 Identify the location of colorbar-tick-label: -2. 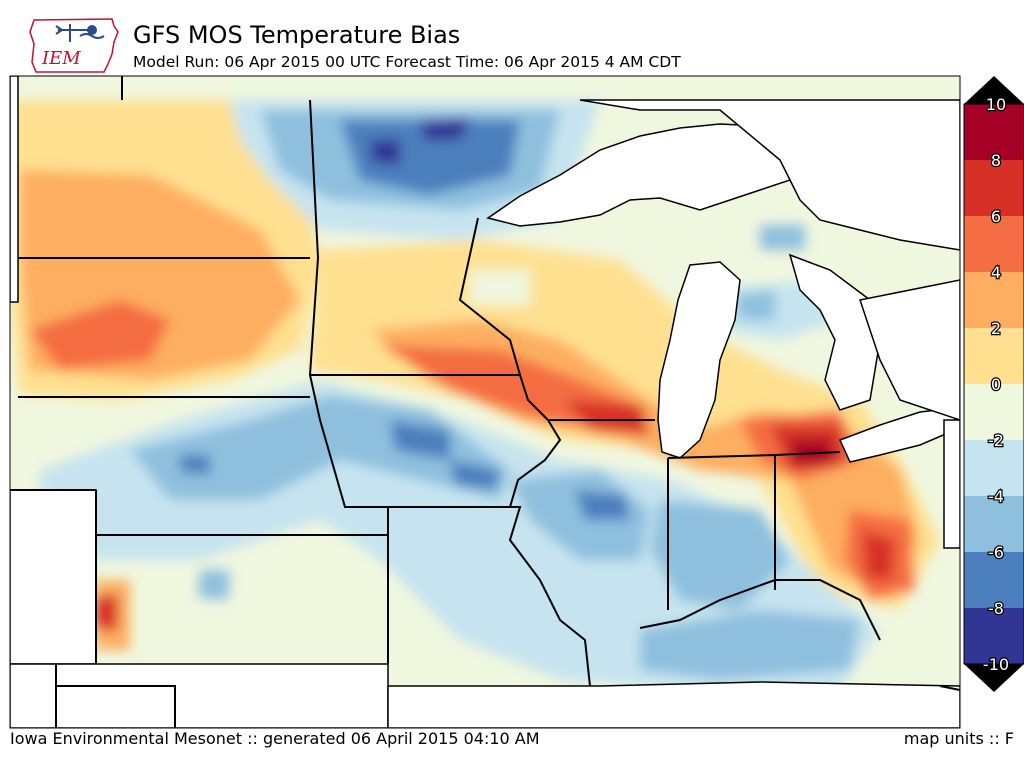
(996, 440).